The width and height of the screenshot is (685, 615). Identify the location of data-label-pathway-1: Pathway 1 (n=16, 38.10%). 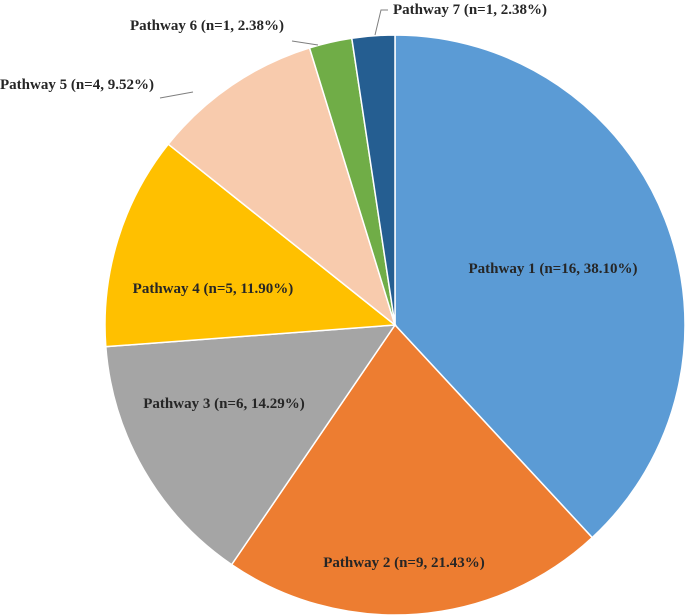
(553, 269).